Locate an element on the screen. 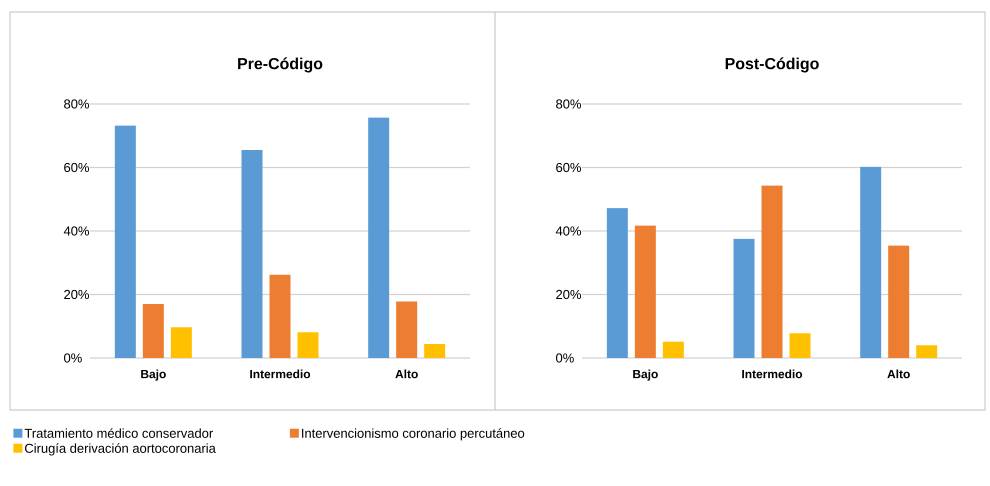 This screenshot has width=990, height=486. chart-title: Pre-Código is located at coordinates (280, 64).